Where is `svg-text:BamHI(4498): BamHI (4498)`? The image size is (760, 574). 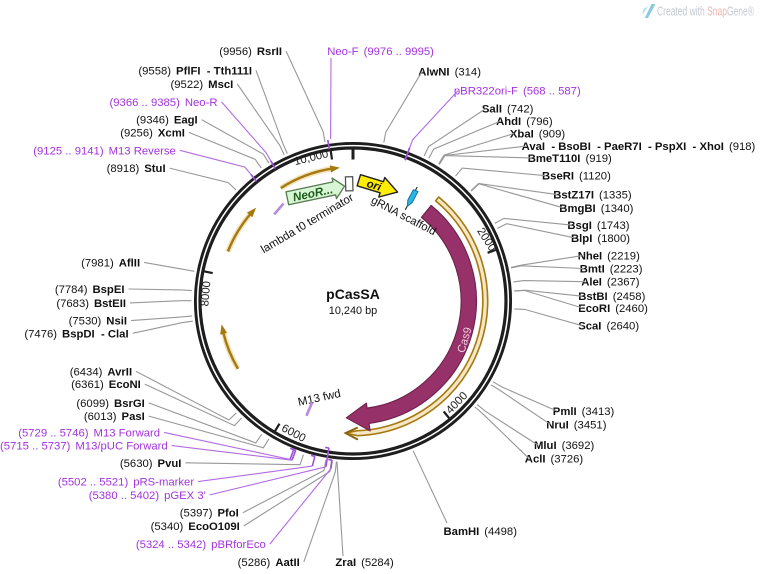
svg-text:BamHI(4498): BamHI (4498) is located at coordinates (481, 532).